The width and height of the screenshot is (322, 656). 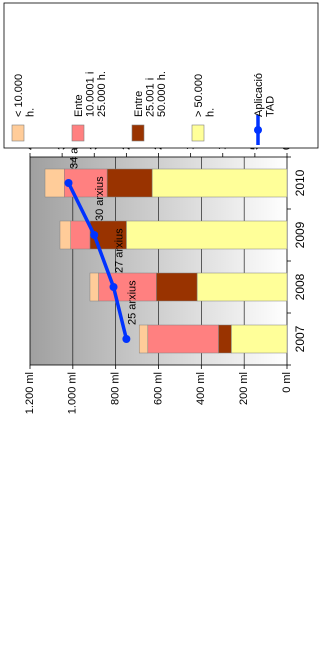 What do you see at coordinates (258, 130) in the screenshot?
I see `legend-marker` at bounding box center [258, 130].